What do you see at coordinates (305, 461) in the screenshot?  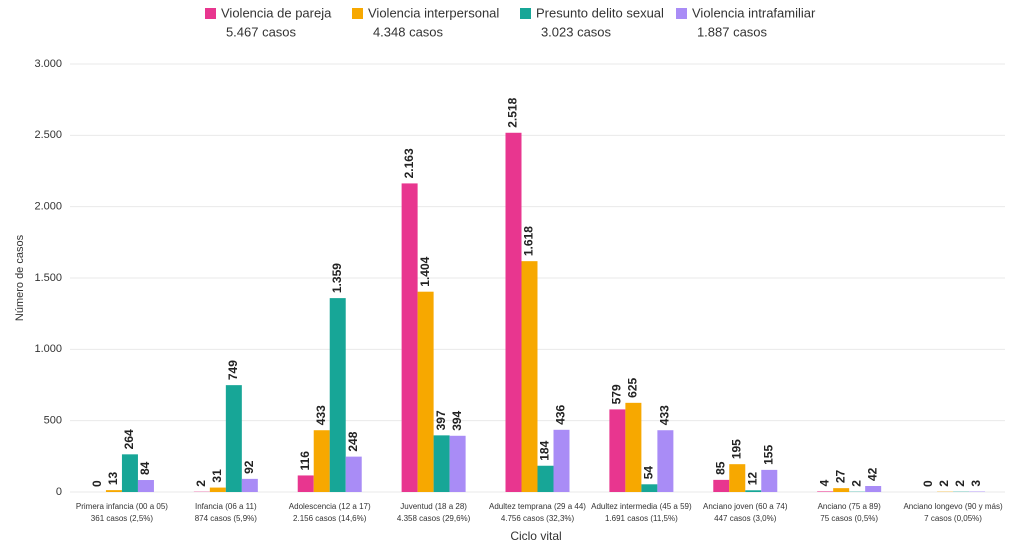 I see `data-label: 116` at bounding box center [305, 461].